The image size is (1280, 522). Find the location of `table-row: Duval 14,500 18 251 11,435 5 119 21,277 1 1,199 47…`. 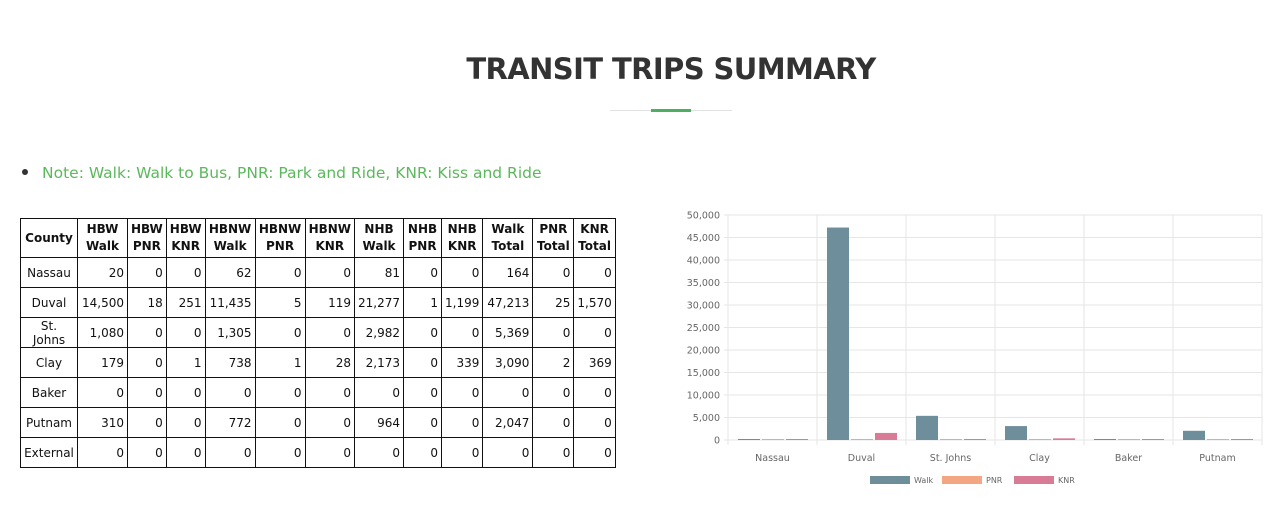

table-row: Duval 14,500 18 251 11,435 5 119 21,277 1 1,199 47… is located at coordinates (318, 302).